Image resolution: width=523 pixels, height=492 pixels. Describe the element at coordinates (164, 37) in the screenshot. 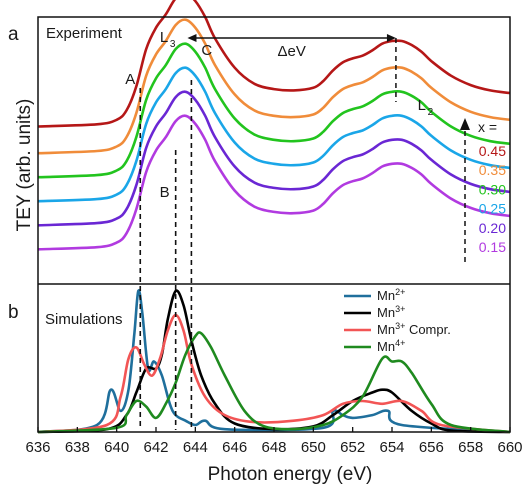

I see `annotation-l3: L` at that location.